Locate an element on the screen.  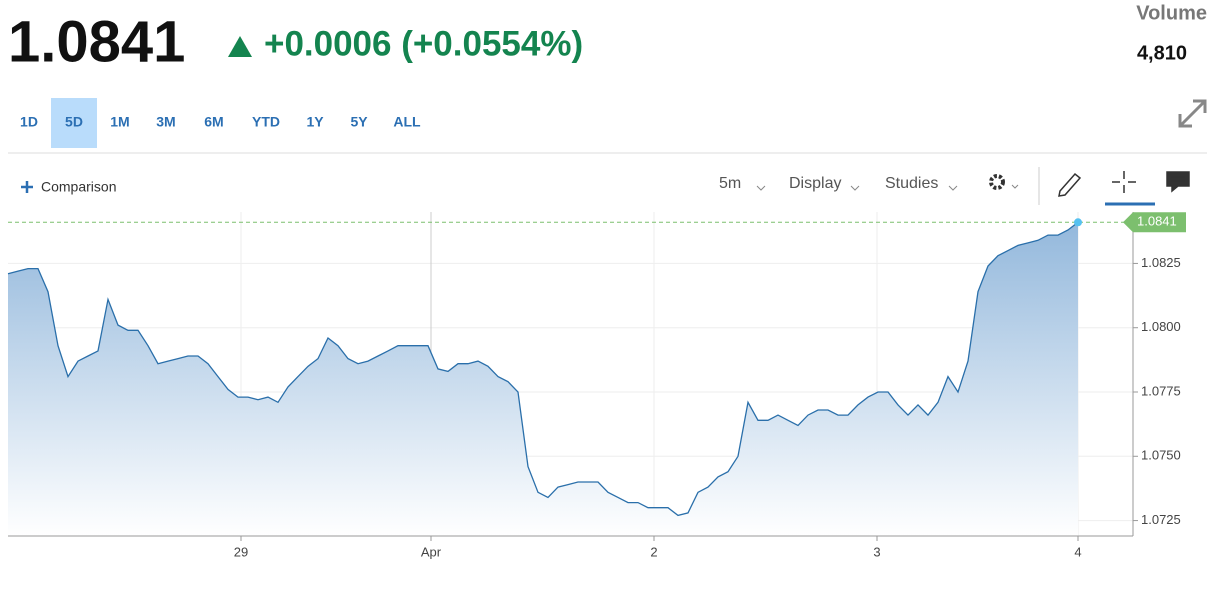
range-button: 5D is located at coordinates (74, 122).